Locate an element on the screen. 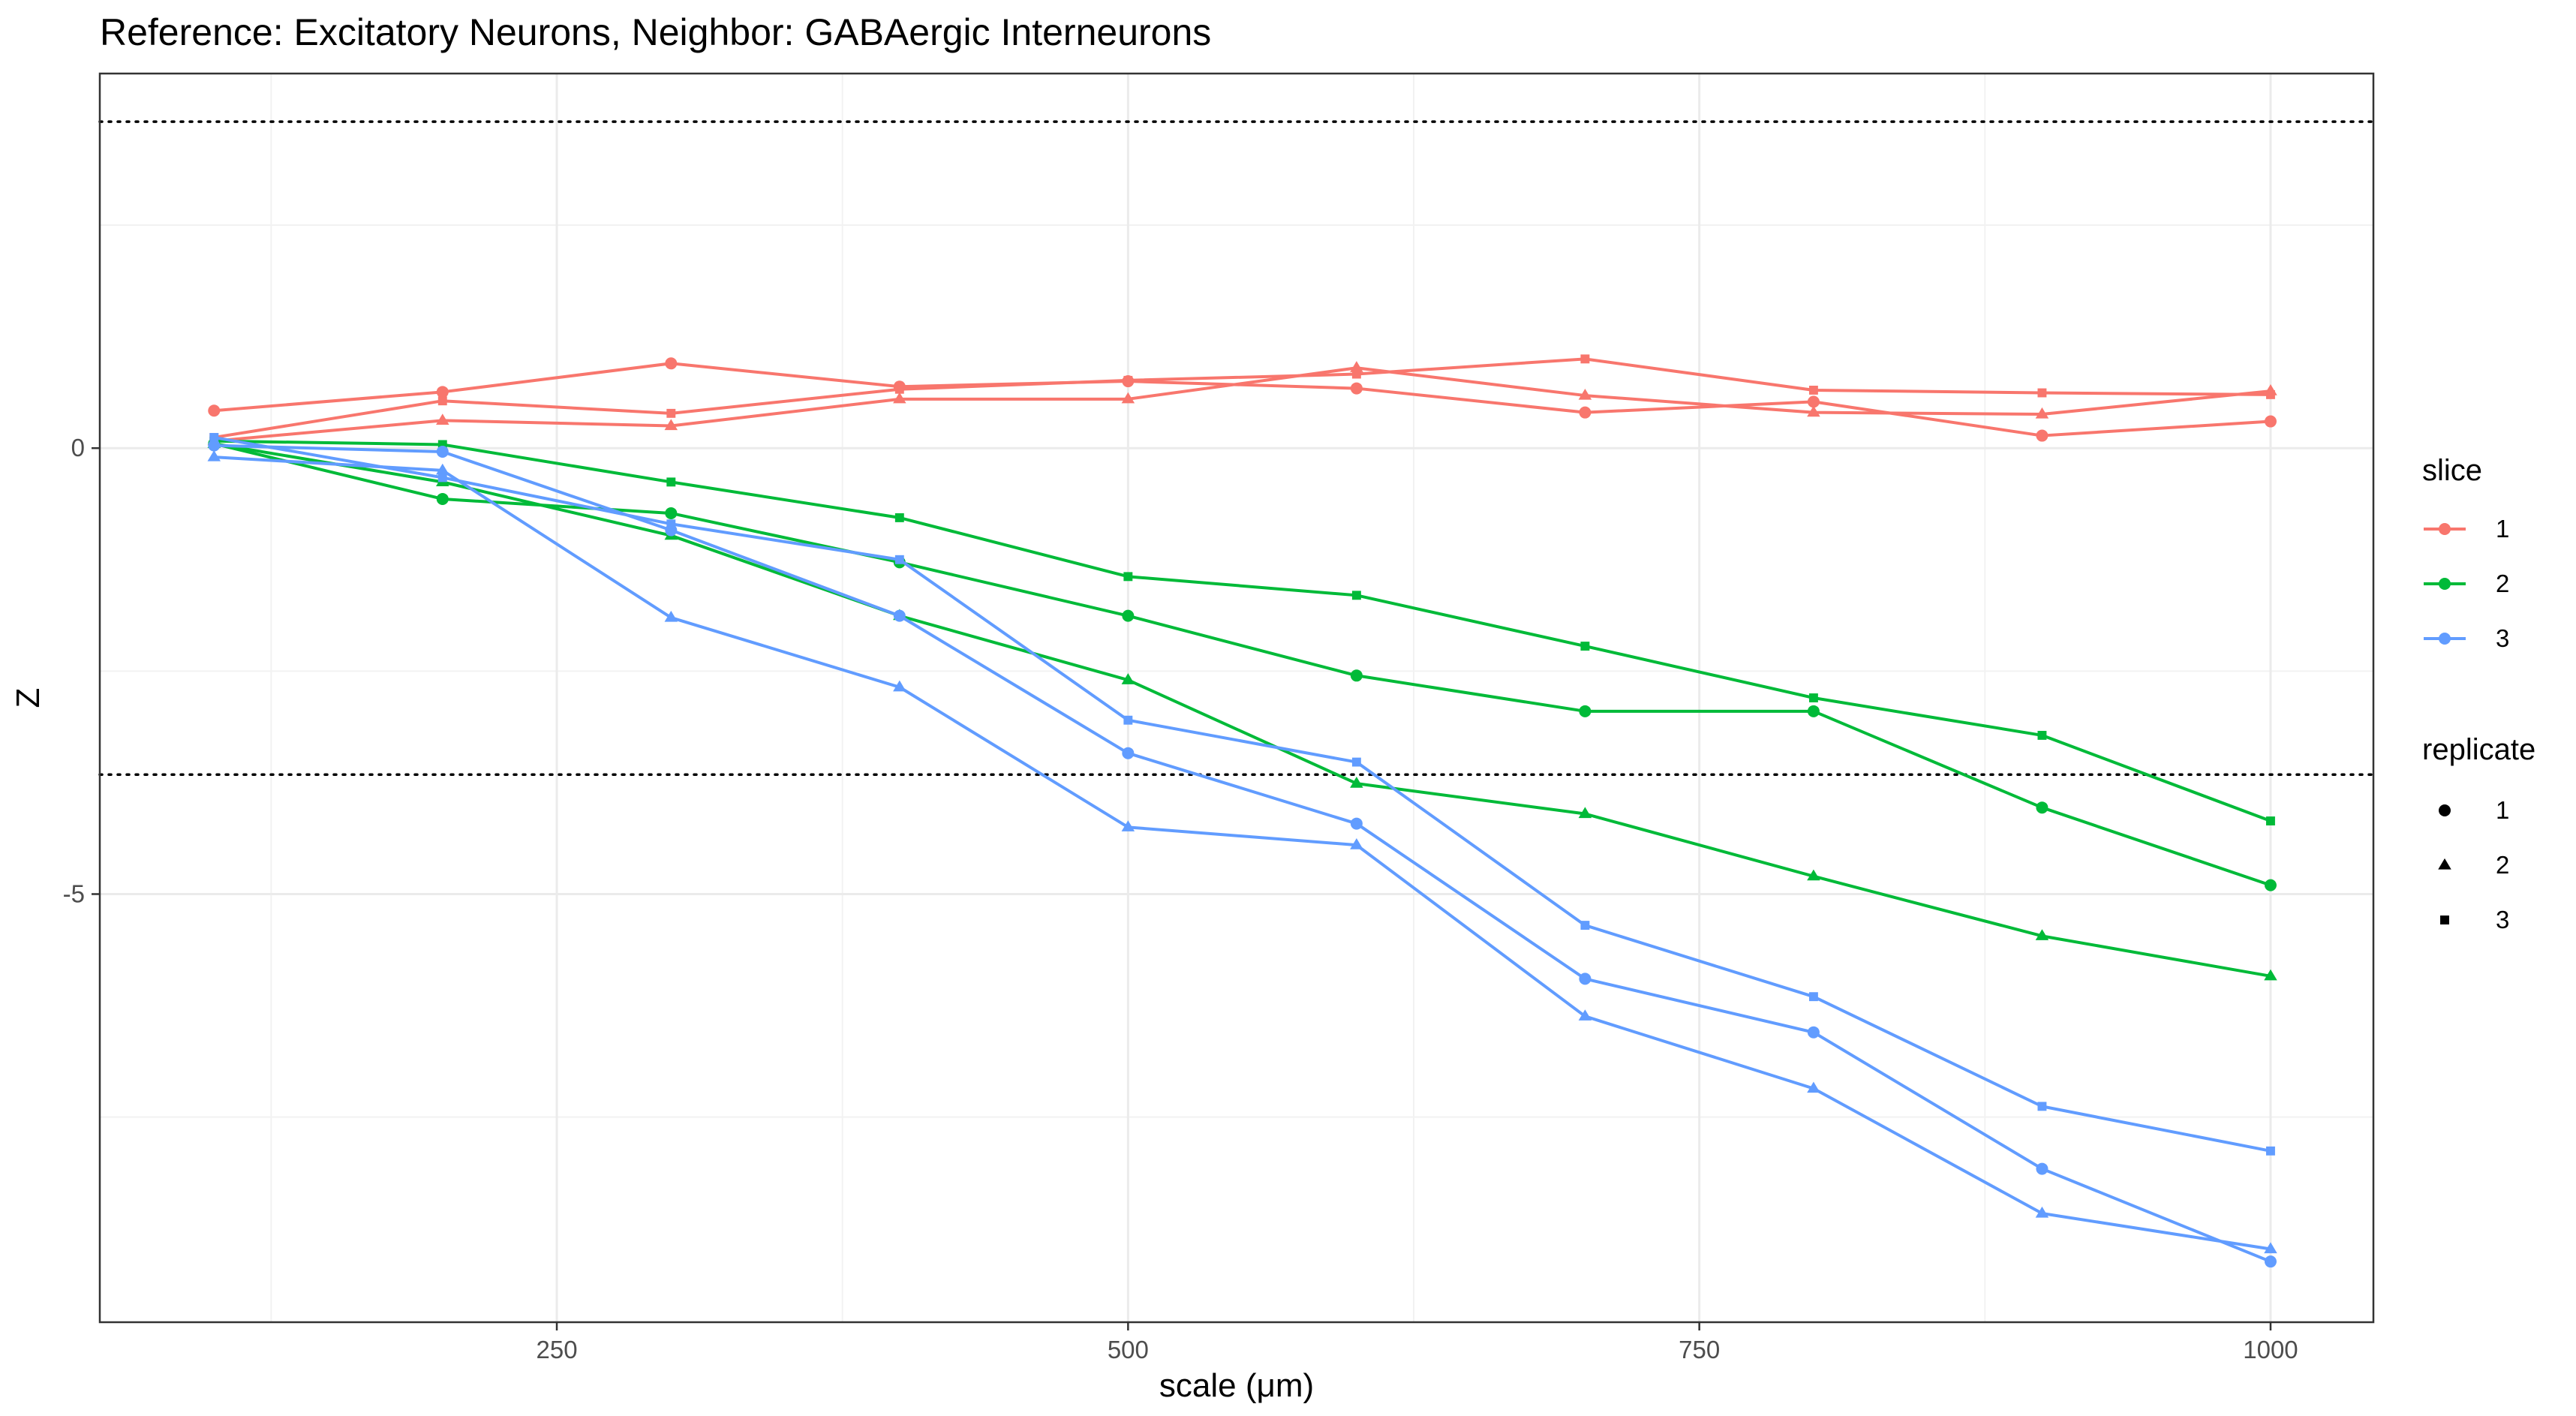  y-axis-ticks: 0 -5 is located at coordinates (81, 670).